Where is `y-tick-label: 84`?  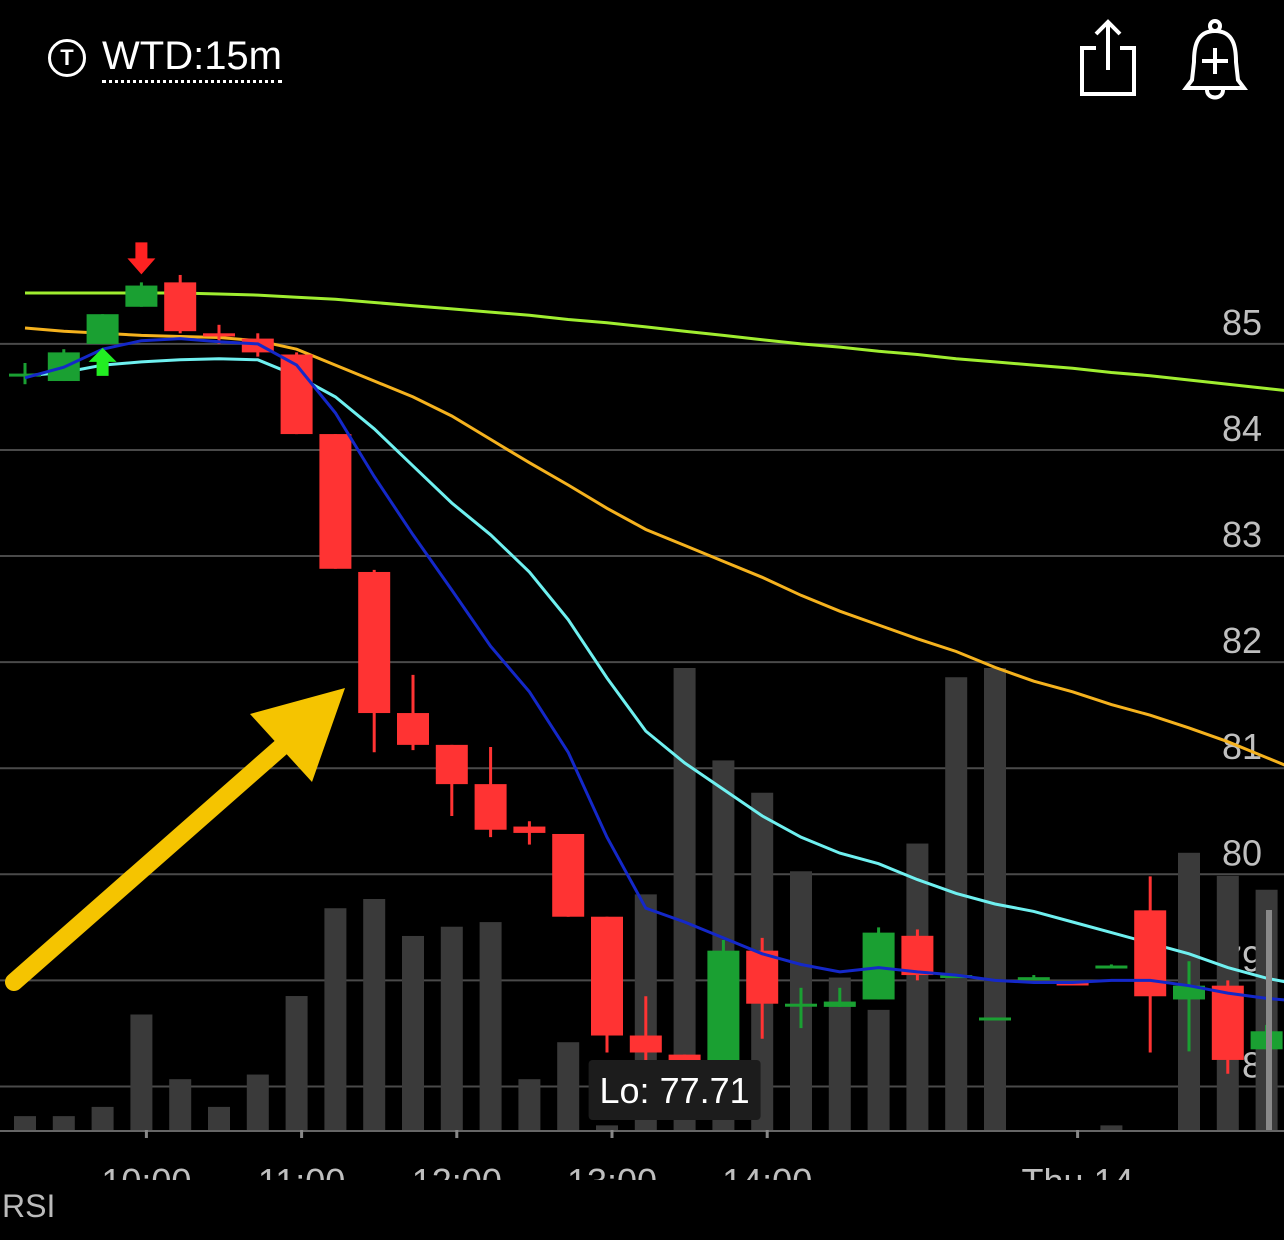 y-tick-label: 84 is located at coordinates (1242, 428).